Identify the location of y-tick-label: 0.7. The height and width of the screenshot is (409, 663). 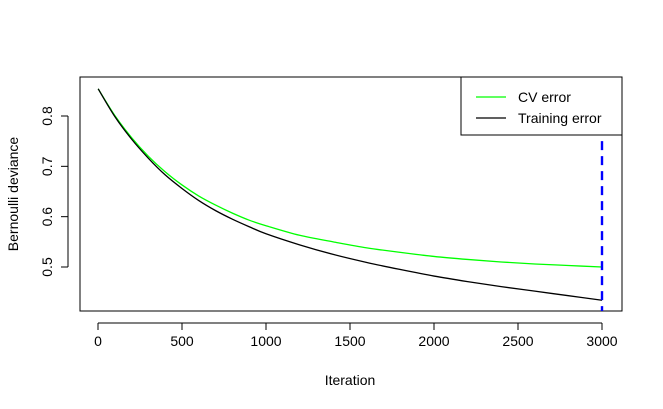
(47, 166).